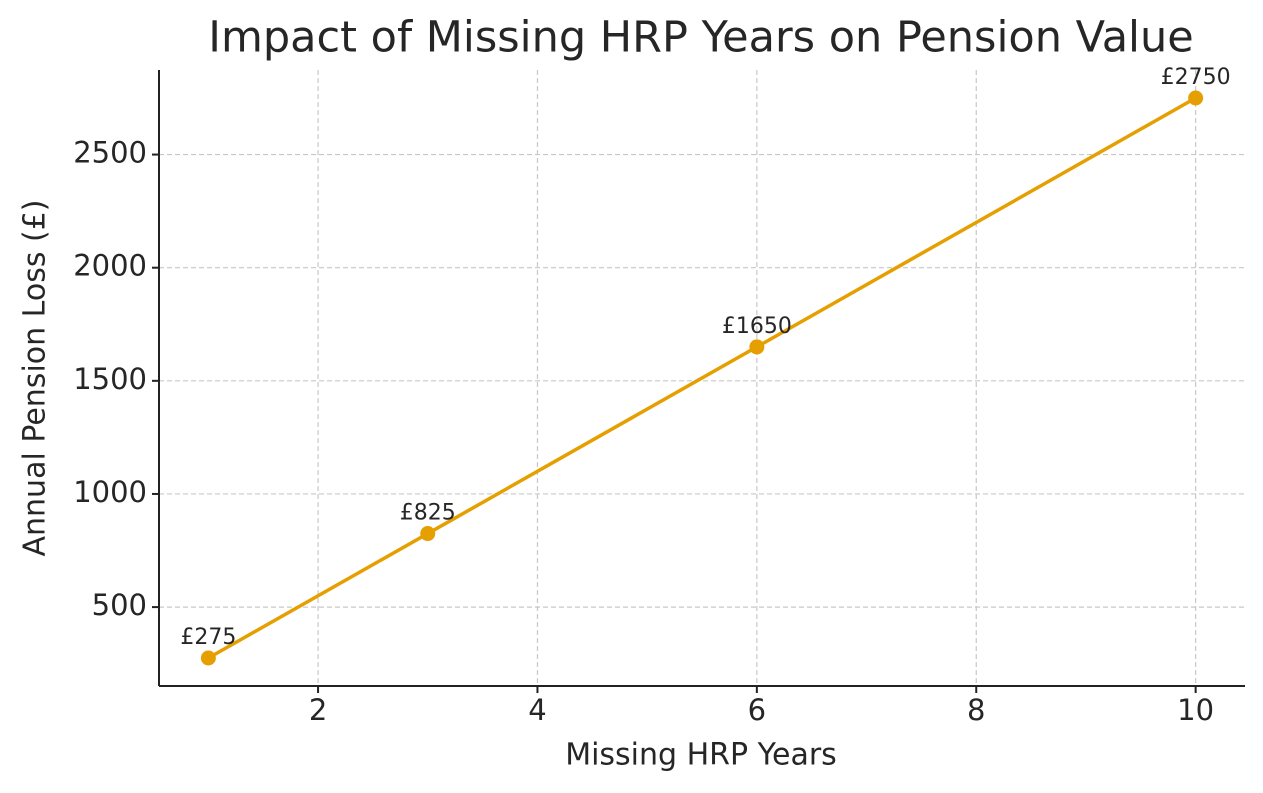 The height and width of the screenshot is (793, 1263). Describe the element at coordinates (110, 266) in the screenshot. I see `y-tick-label: 2000` at that location.